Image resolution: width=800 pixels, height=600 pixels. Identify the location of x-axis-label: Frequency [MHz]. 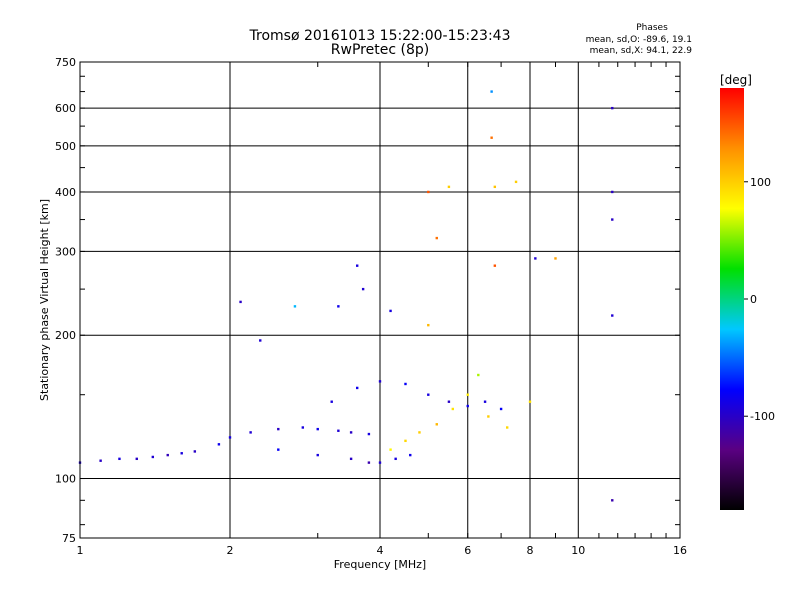
(380, 564).